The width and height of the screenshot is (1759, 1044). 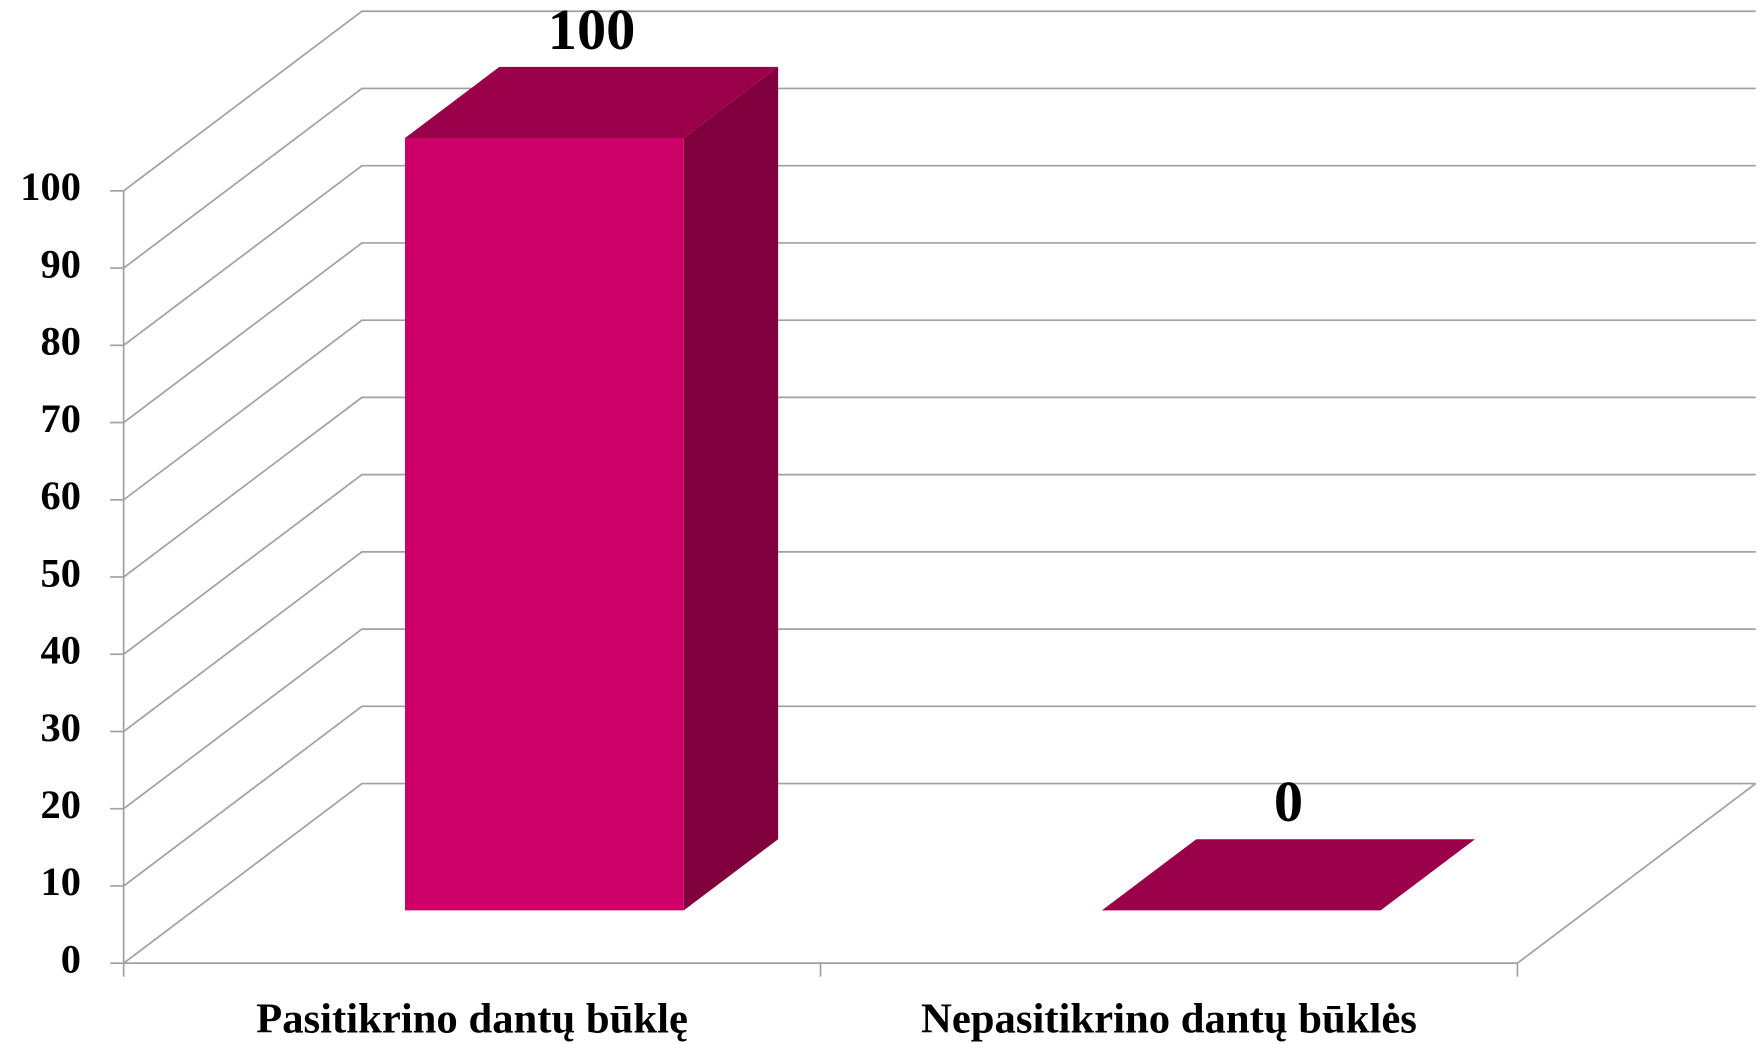 I want to click on y-tick-label: 20, so click(x=60, y=804).